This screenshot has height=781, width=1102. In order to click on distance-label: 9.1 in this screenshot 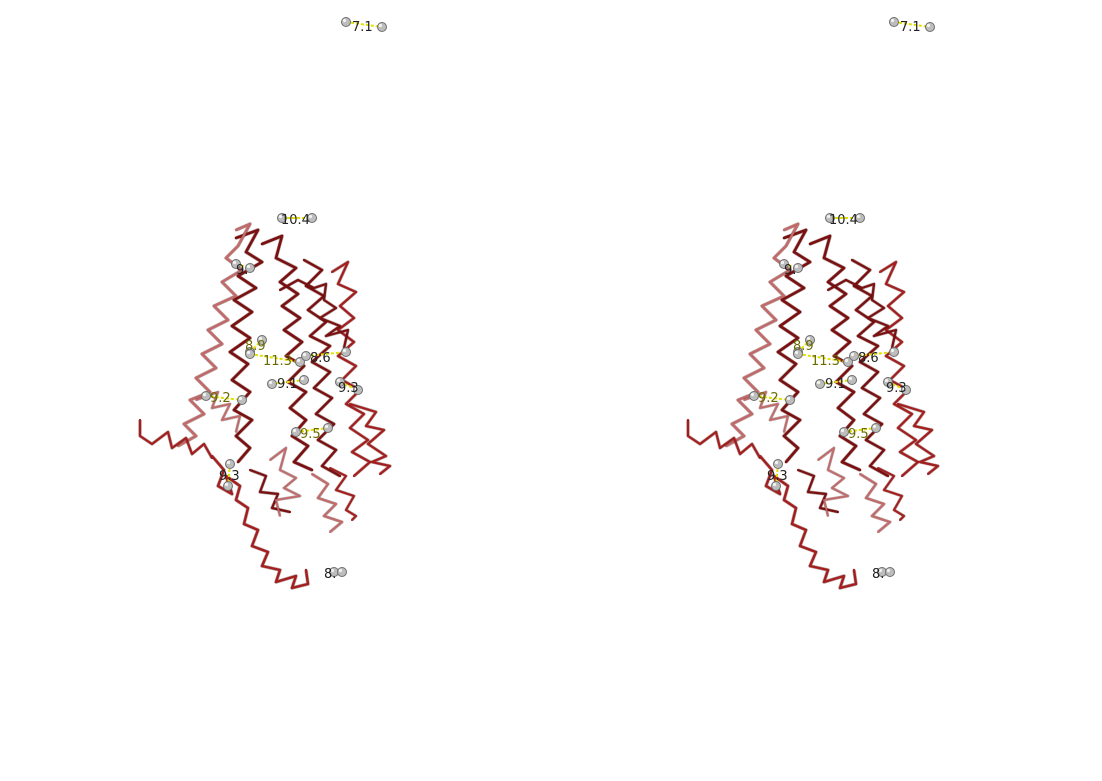, I will do `click(287, 384)`.